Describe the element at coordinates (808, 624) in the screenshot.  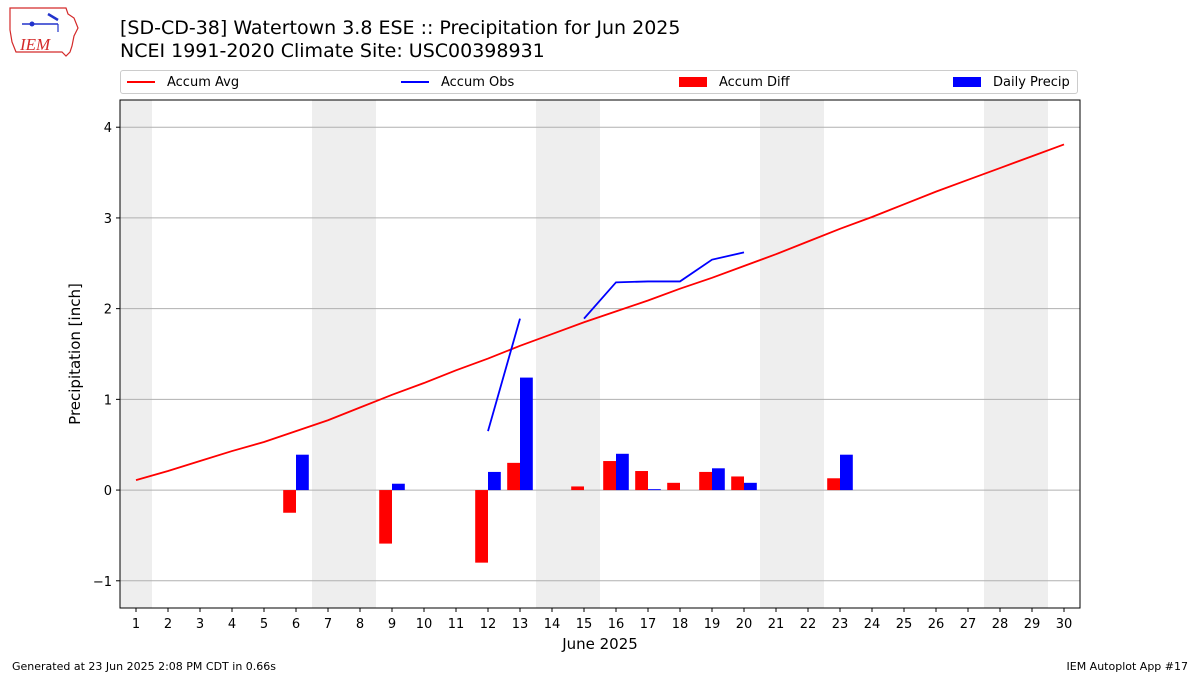
I see `x-tick-label: 22` at that location.